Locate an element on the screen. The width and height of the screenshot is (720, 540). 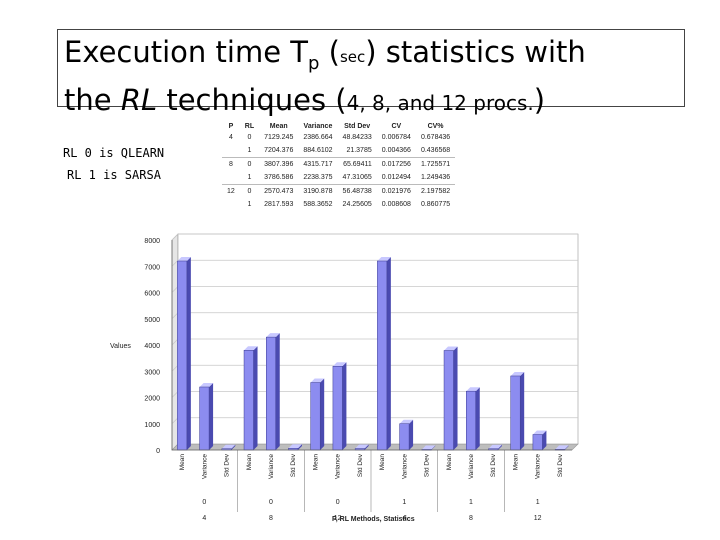
cell: 2570.473 is located at coordinates (279, 191).